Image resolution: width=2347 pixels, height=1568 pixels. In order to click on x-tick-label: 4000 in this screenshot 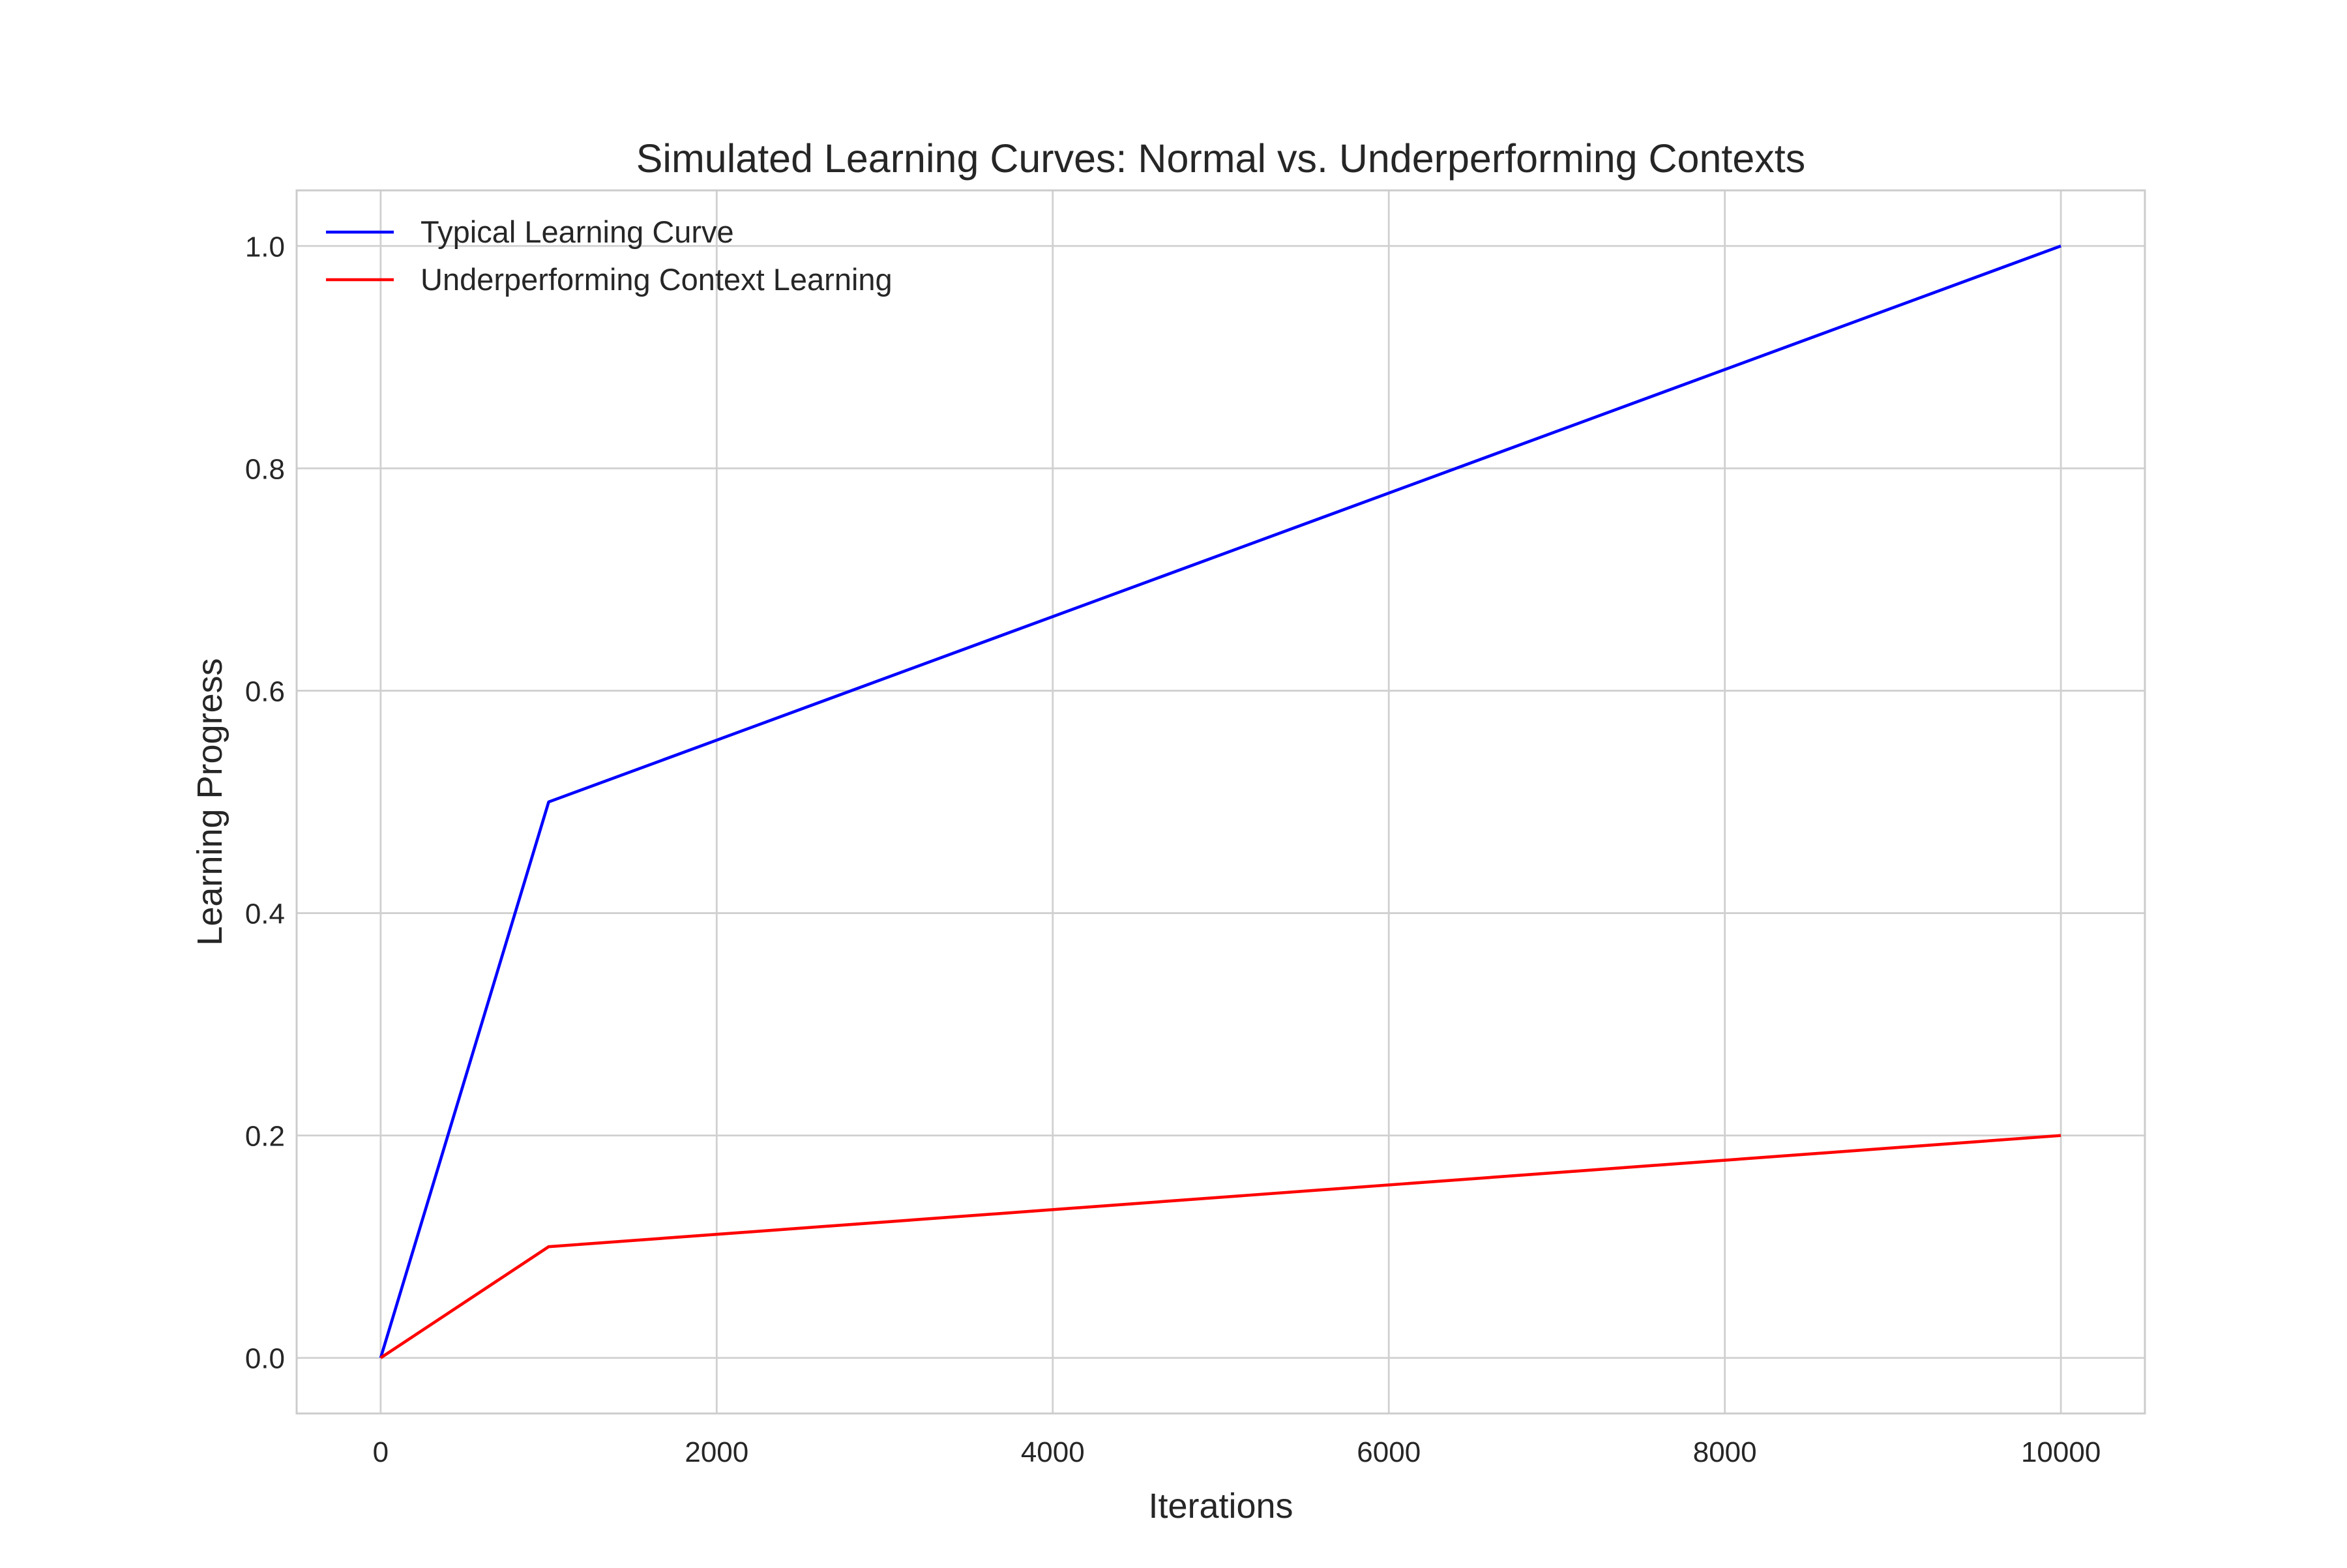, I will do `click(1053, 1452)`.